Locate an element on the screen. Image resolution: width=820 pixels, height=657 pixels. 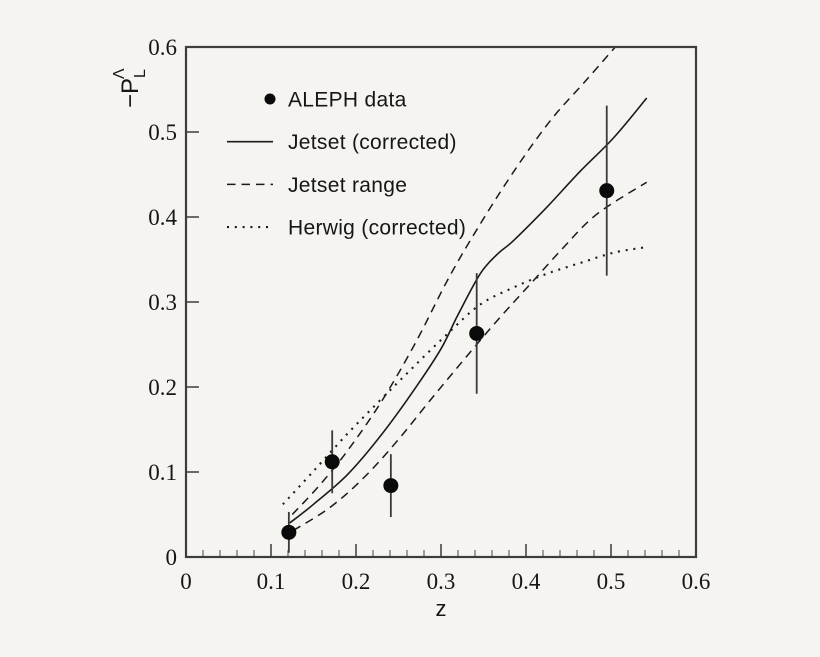
x-tick-label: 0.2 is located at coordinates (356, 581).